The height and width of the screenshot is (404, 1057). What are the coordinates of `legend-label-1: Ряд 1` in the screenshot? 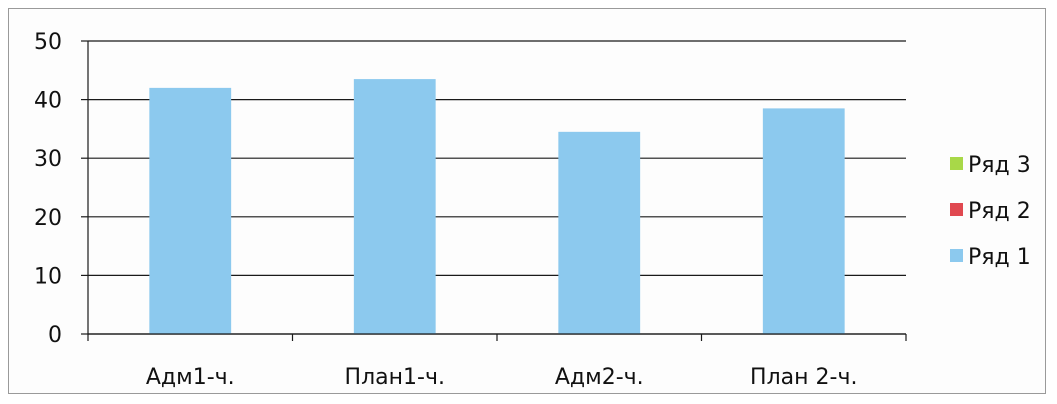 It's located at (999, 257).